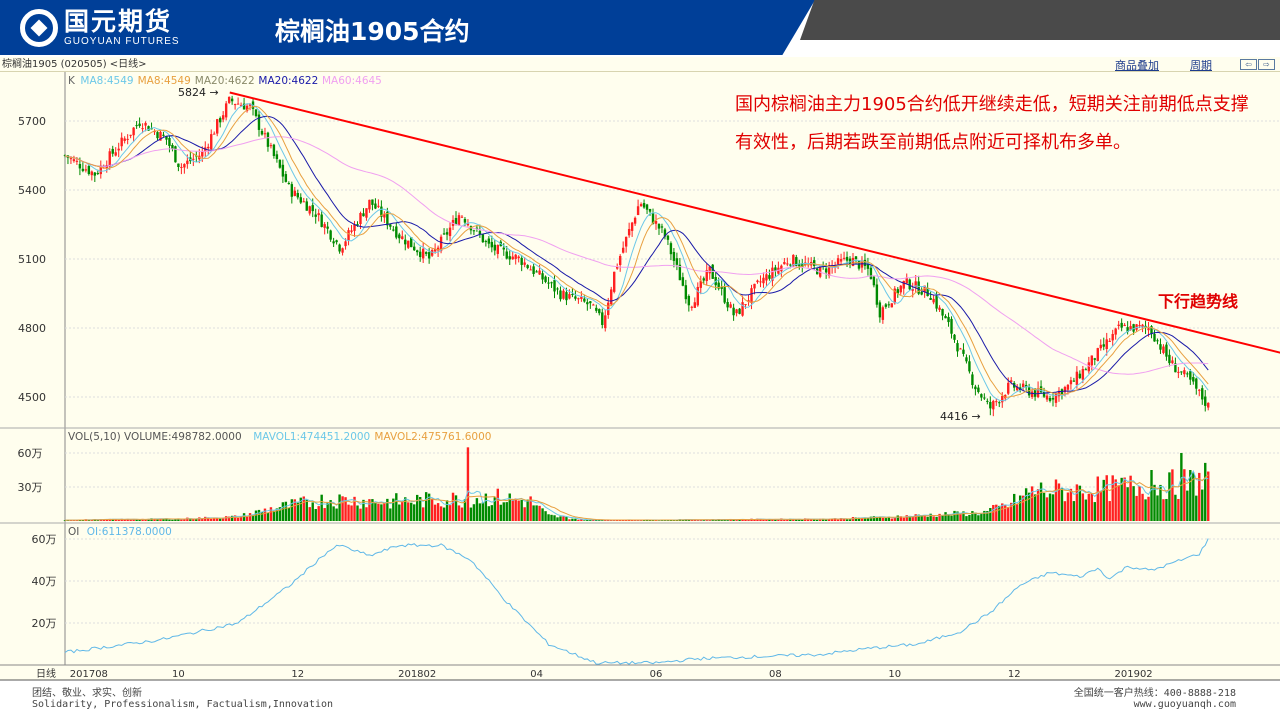 Image resolution: width=1280 pixels, height=720 pixels. Describe the element at coordinates (1266, 64) in the screenshot. I see `scroll-right-button: ⇨` at that location.